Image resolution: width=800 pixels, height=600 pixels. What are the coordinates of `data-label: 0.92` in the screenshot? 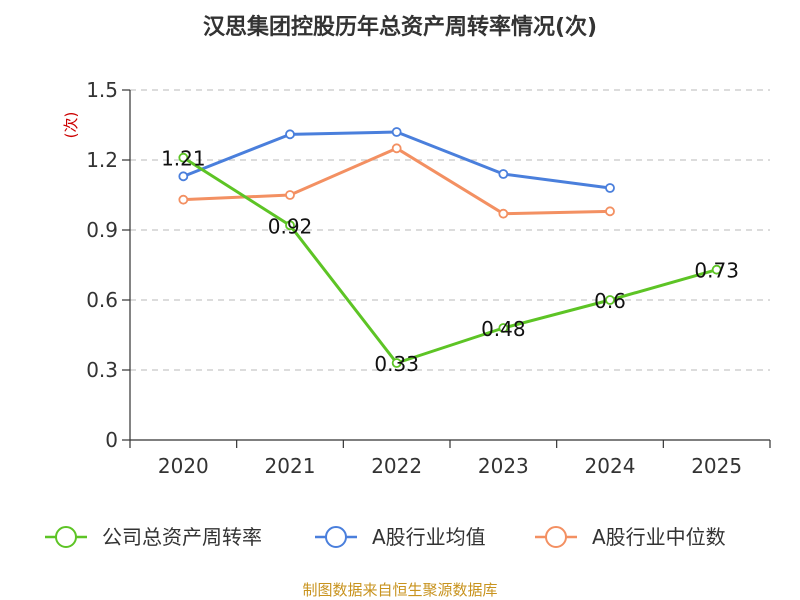 It's located at (290, 226).